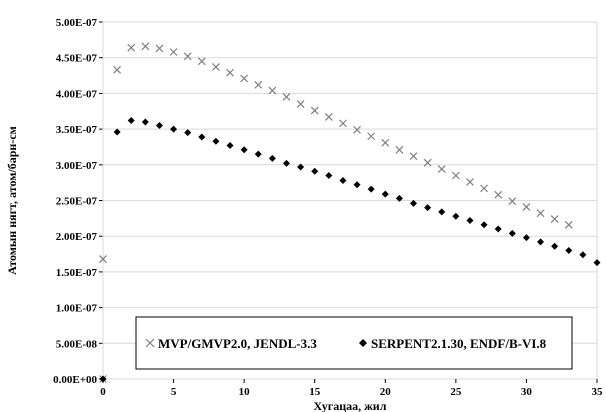 The image size is (606, 412). Describe the element at coordinates (77, 94) in the screenshot. I see `y-tick-label: 4.00E-07` at that location.